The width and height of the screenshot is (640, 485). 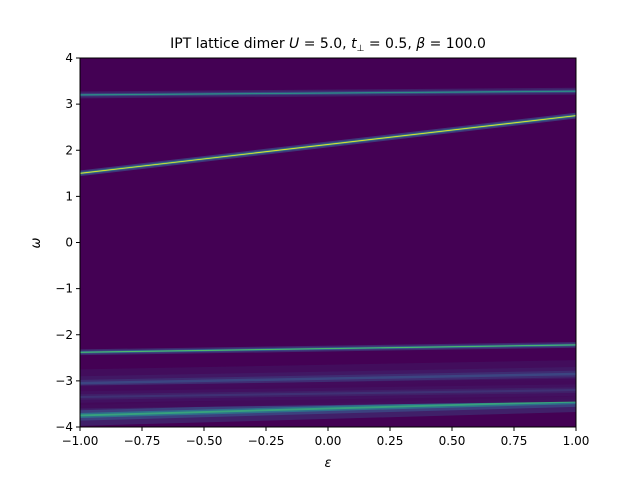 What do you see at coordinates (69, 104) in the screenshot?
I see `y-tick-label: 3` at bounding box center [69, 104].